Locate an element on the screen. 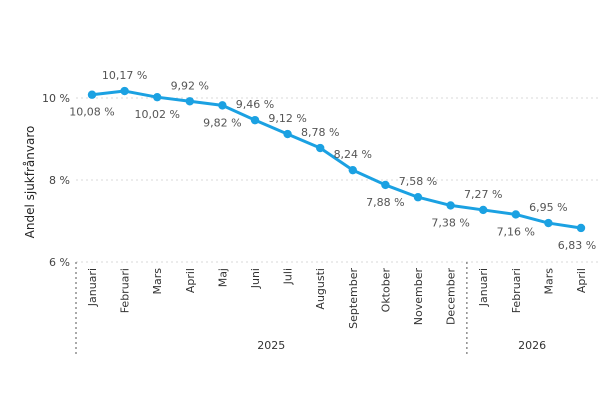 This screenshot has height=400, width=600. x-tick-label: Maj is located at coordinates (222, 277).